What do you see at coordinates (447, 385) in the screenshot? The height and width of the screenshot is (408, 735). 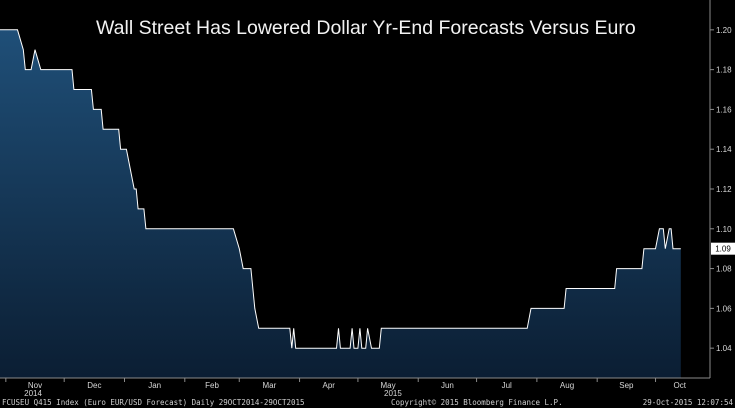 I see `x-tick-label: Jun` at bounding box center [447, 385].